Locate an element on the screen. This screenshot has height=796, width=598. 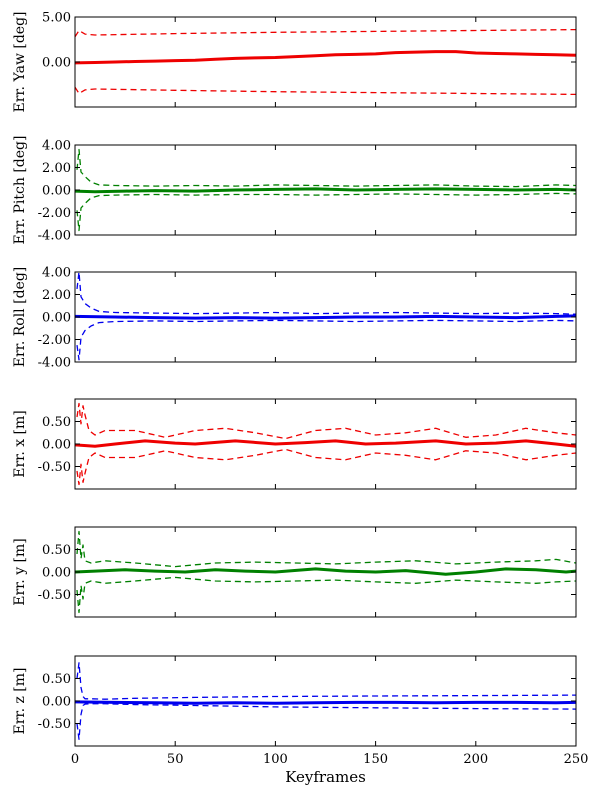
y-axis-label: Err. y [m] is located at coordinates (20, 572).